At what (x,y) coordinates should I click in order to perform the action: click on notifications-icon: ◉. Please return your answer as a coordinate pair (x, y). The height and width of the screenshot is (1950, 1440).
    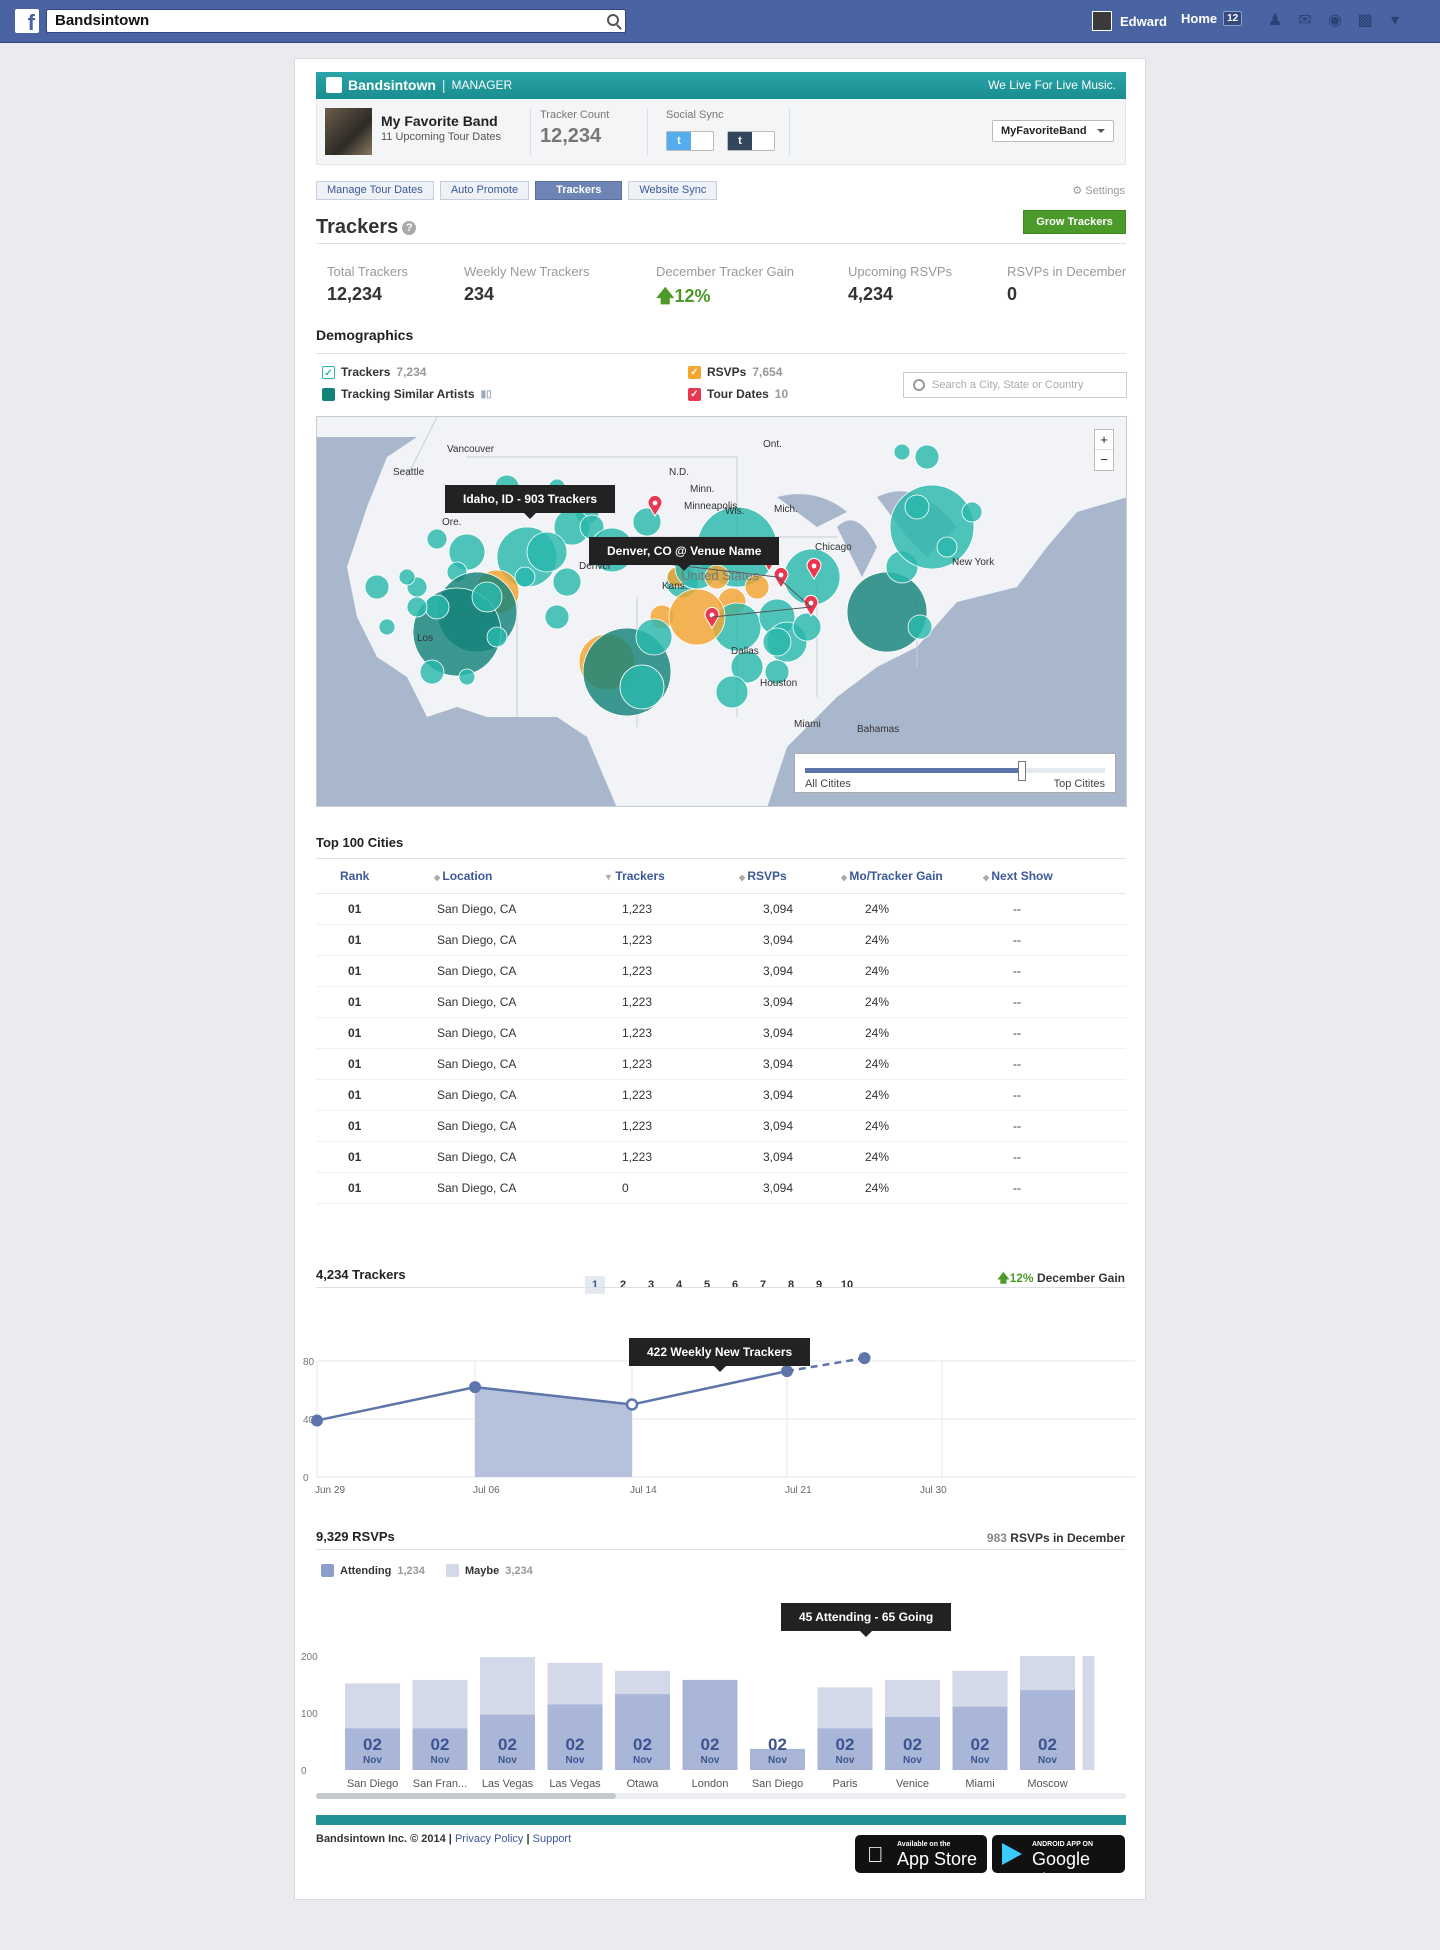
    Looking at the image, I should click on (1335, 20).